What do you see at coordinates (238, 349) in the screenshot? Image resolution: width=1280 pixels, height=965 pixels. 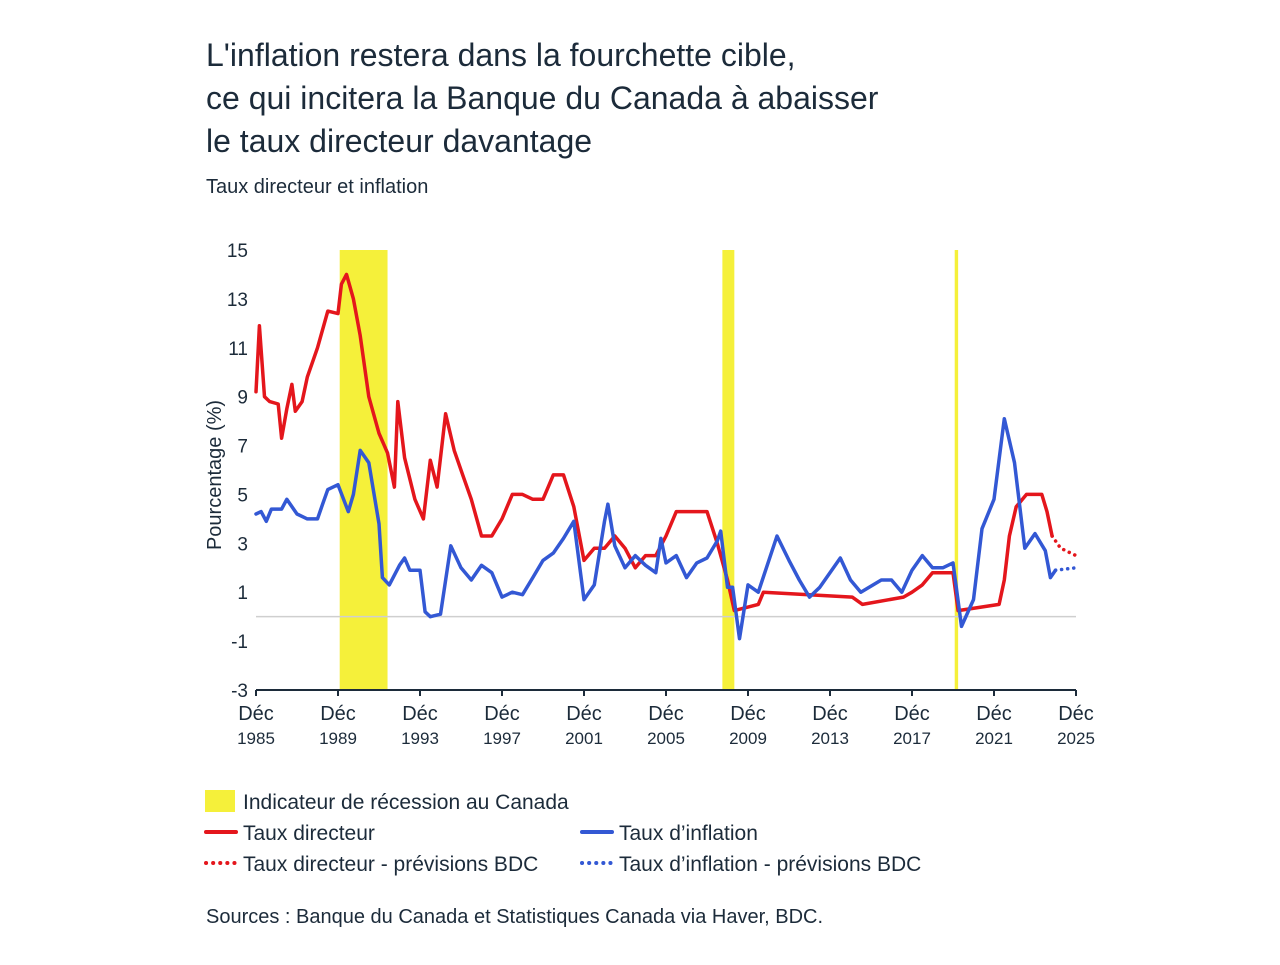 I see `y-tick-label: 11` at bounding box center [238, 349].